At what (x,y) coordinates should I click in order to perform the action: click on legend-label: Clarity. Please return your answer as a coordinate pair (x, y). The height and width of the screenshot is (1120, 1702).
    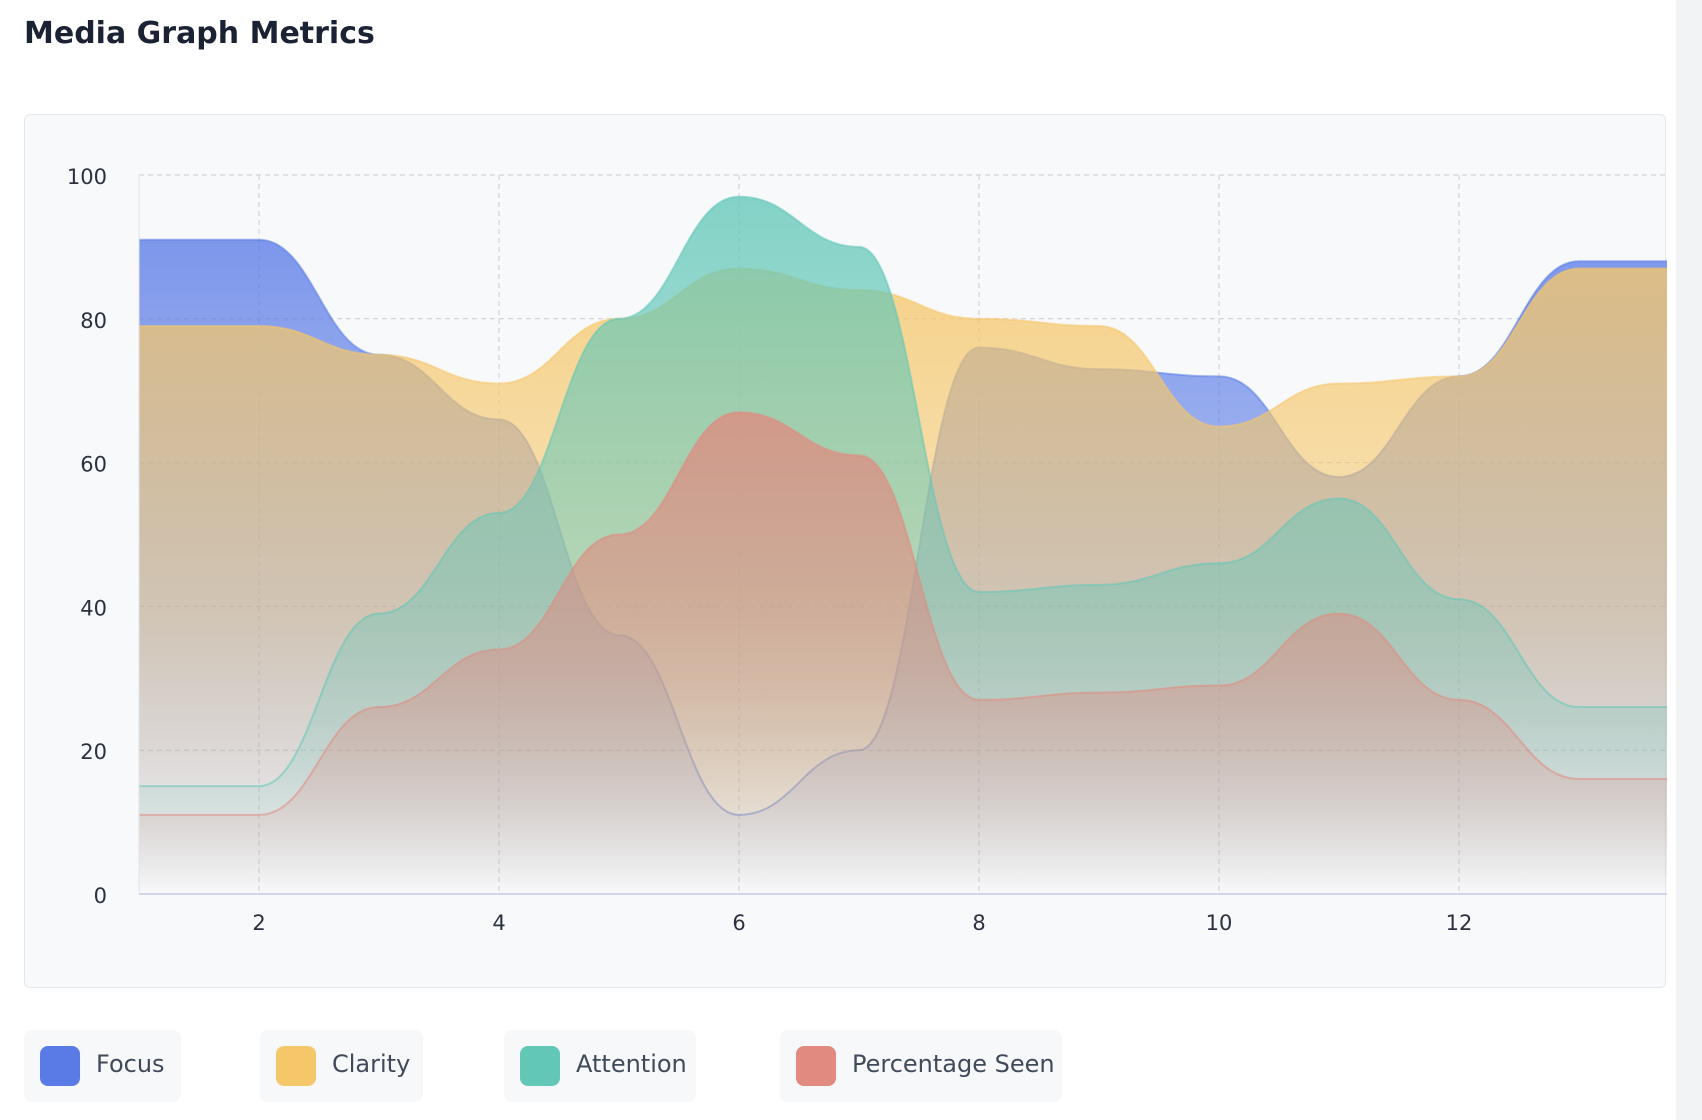
    Looking at the image, I should click on (371, 1064).